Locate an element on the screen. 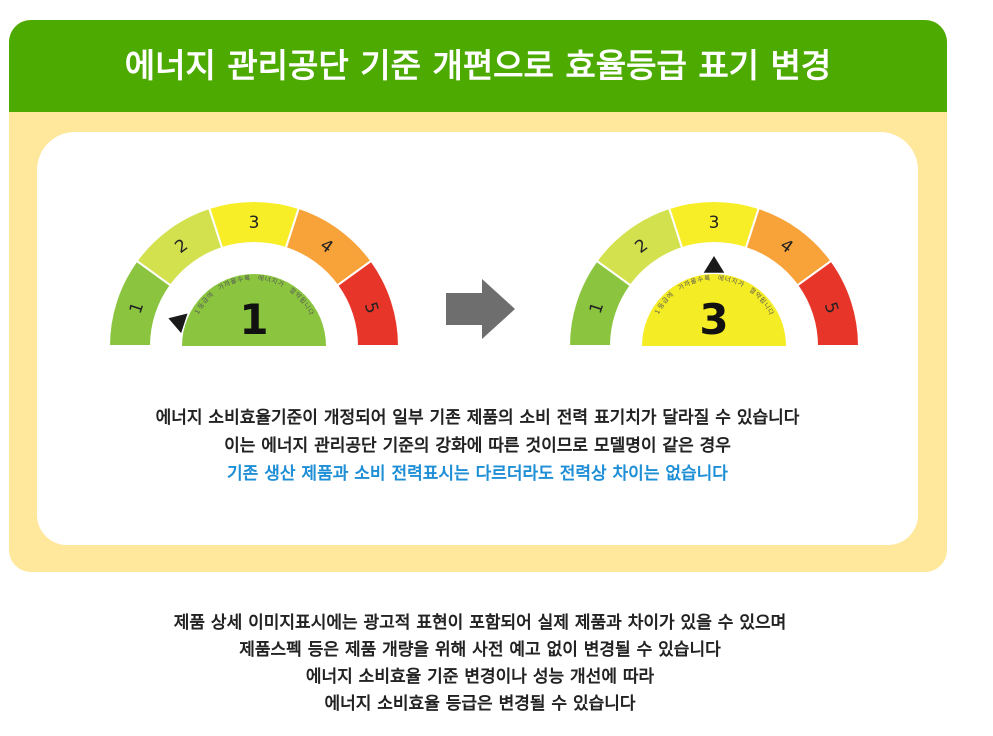 The image size is (993, 736). after-gauge-caption-char: 너 is located at coordinates (728, 279).